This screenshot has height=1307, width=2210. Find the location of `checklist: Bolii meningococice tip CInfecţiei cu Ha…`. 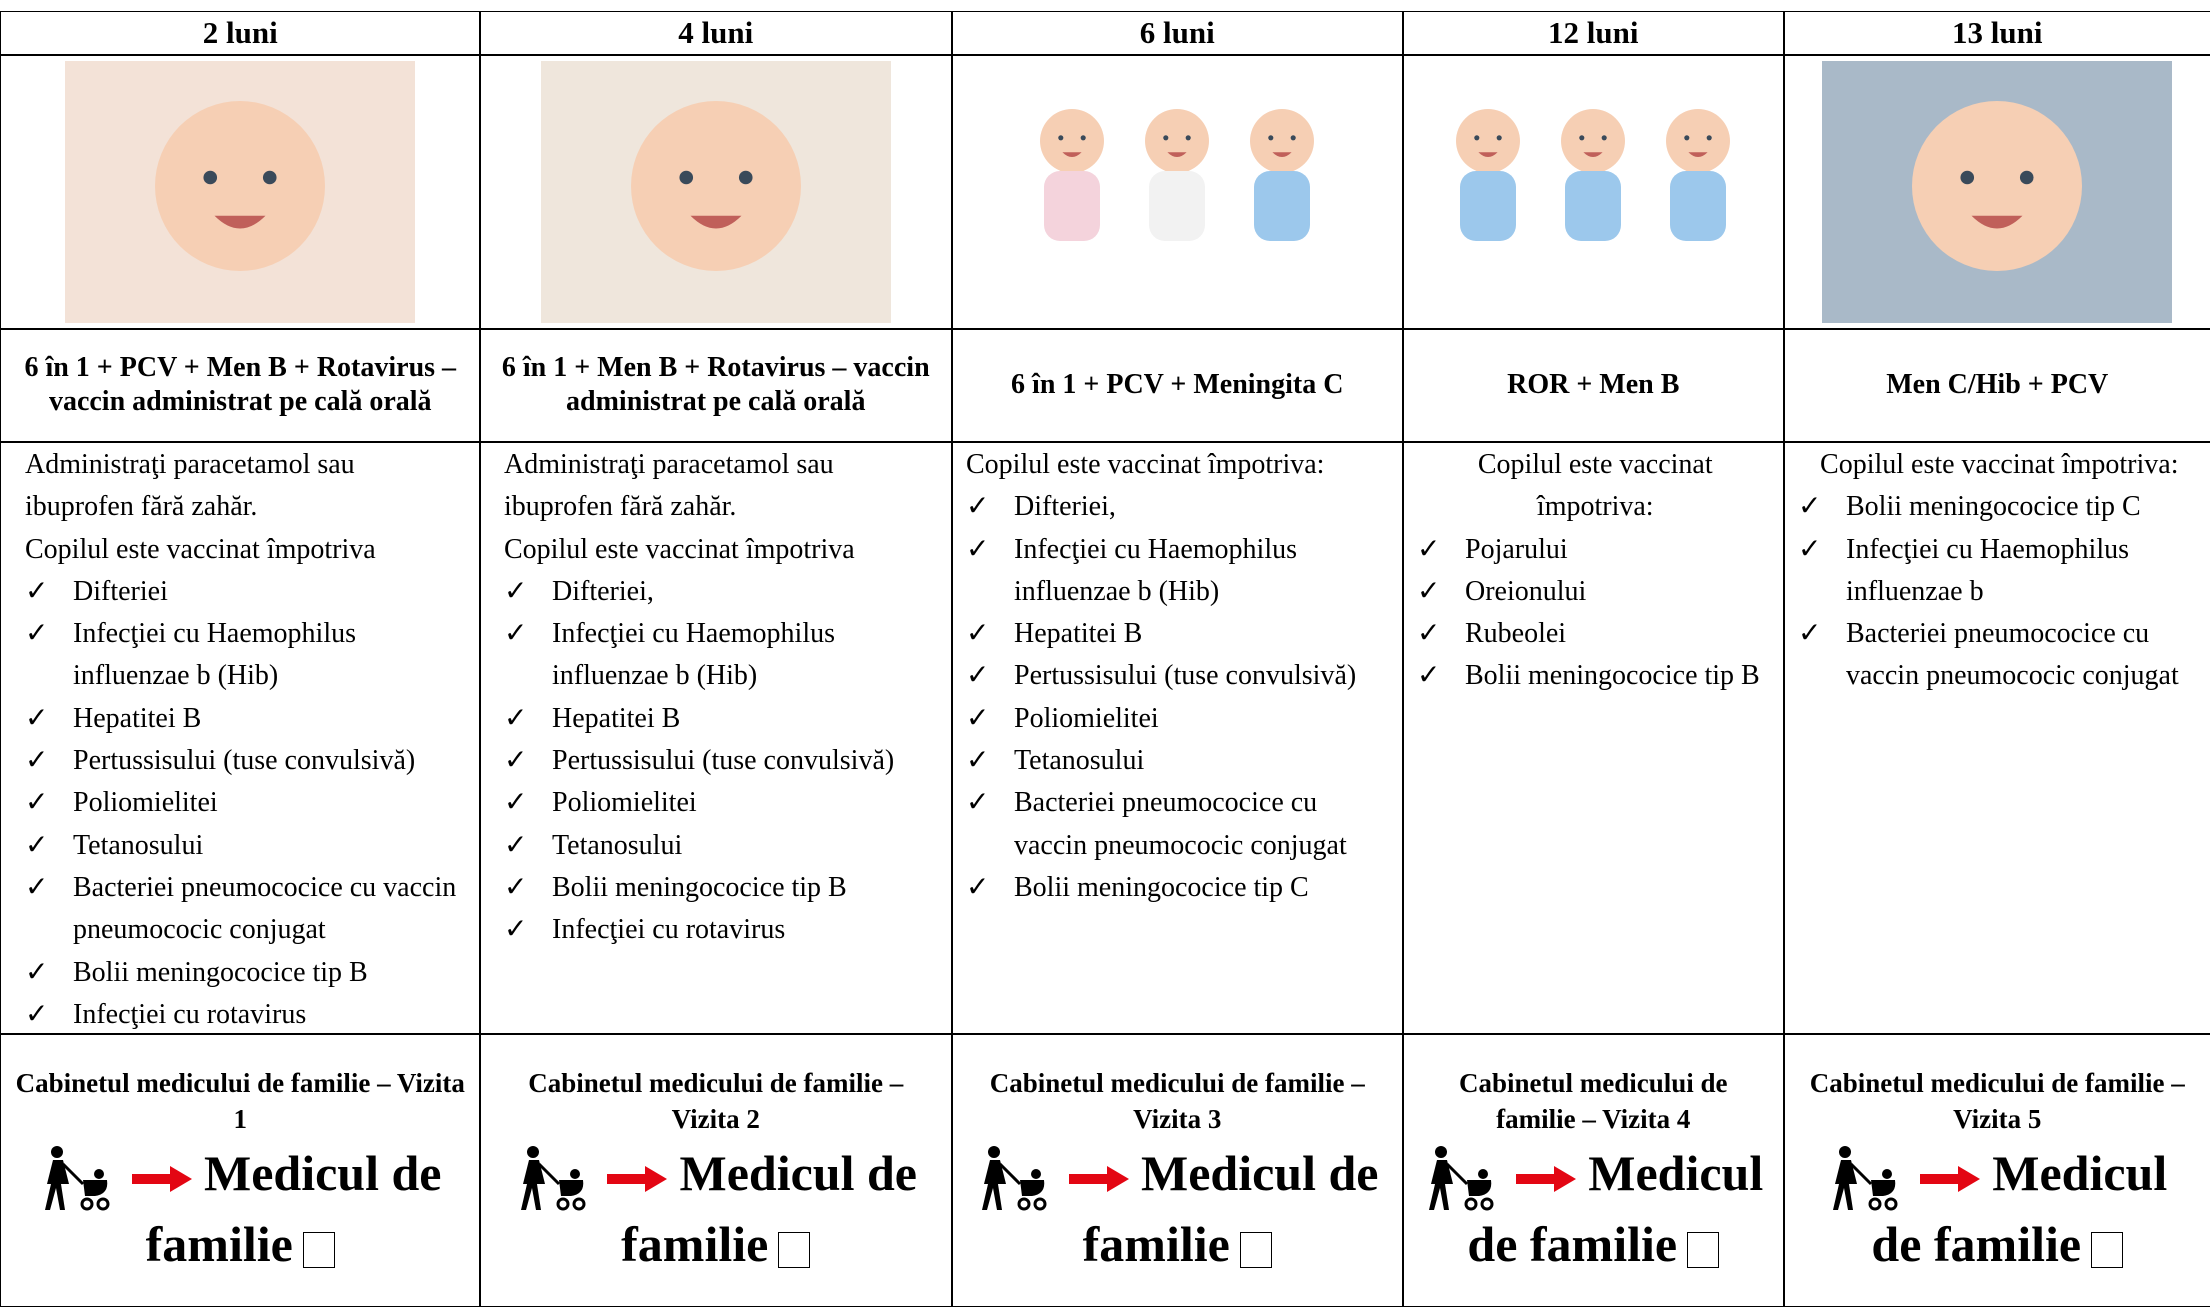

checklist: Bolii meningococice tip CInfecţiei cu Ha… is located at coordinates (1999, 591).